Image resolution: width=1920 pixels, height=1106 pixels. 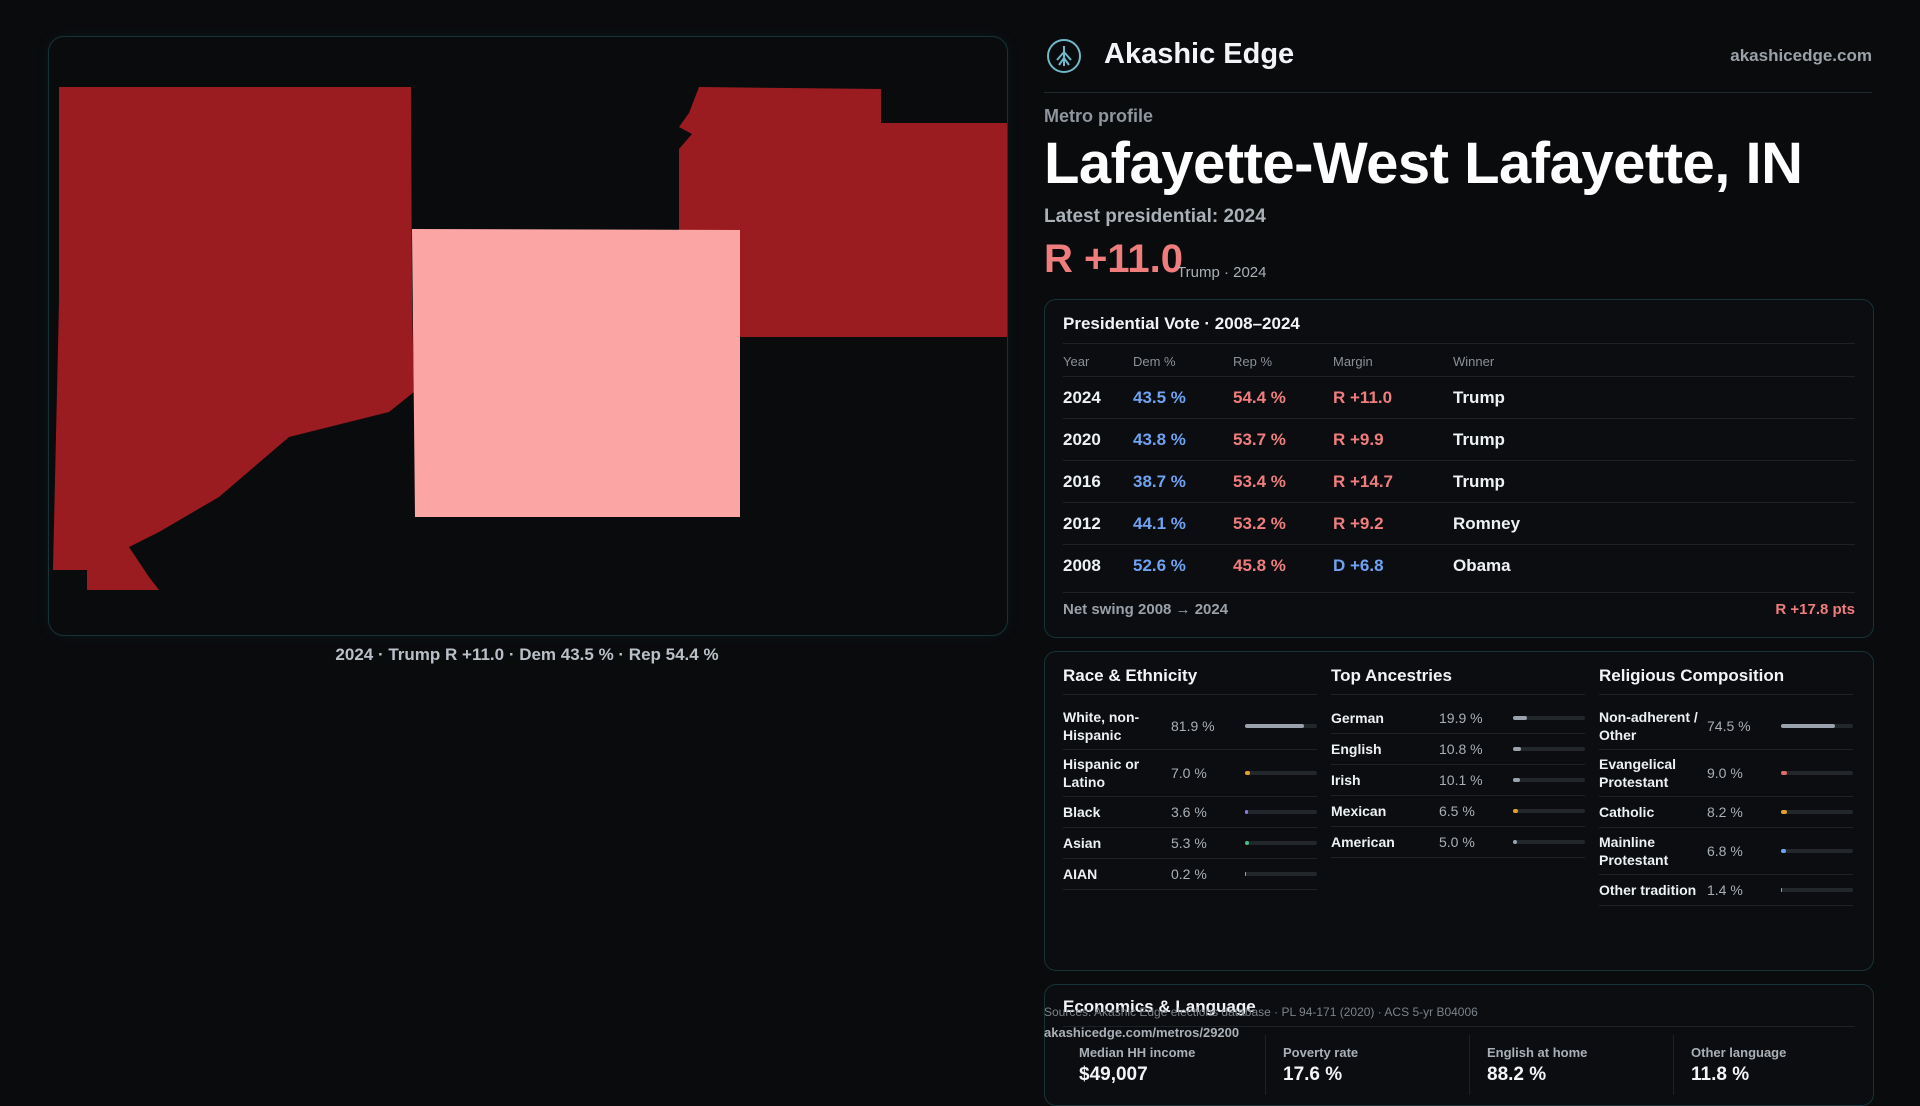 What do you see at coordinates (1159, 439) in the screenshot?
I see `dem-cell: 43.8 %` at bounding box center [1159, 439].